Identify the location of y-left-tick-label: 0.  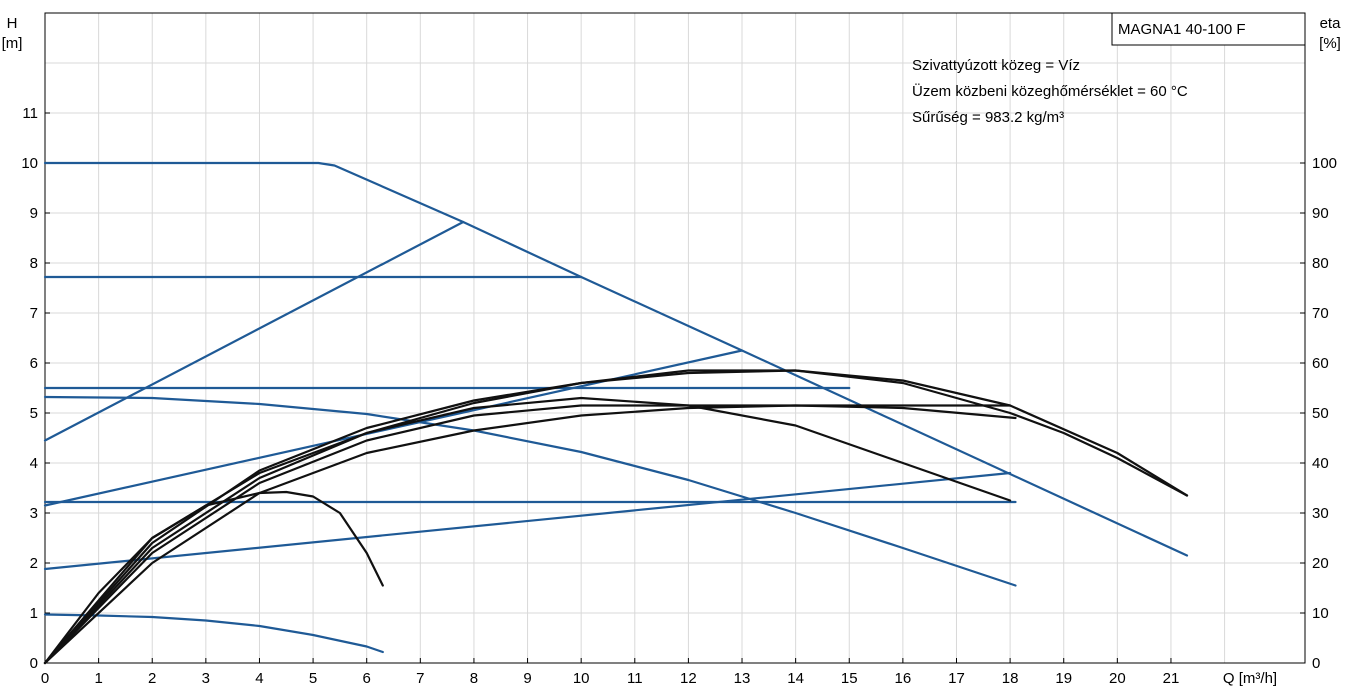
(34, 663).